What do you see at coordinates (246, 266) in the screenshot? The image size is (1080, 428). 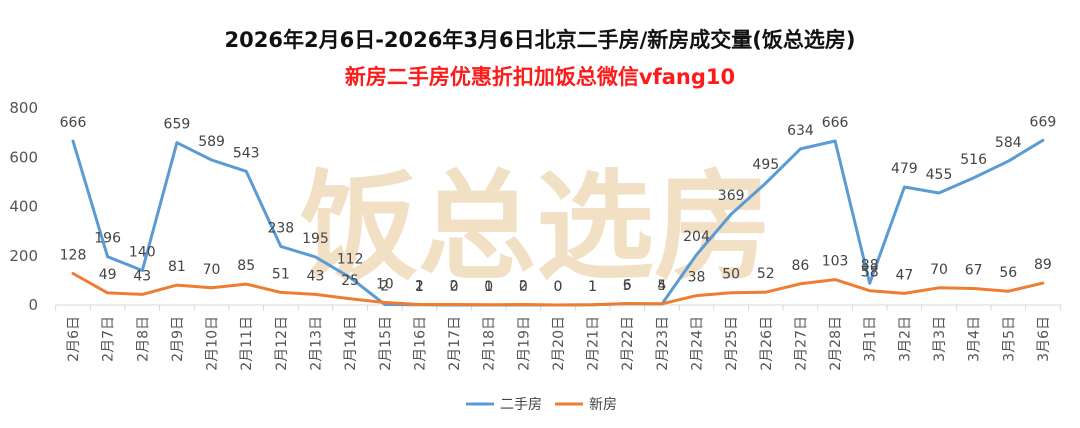 I see `data-label: 85` at bounding box center [246, 266].